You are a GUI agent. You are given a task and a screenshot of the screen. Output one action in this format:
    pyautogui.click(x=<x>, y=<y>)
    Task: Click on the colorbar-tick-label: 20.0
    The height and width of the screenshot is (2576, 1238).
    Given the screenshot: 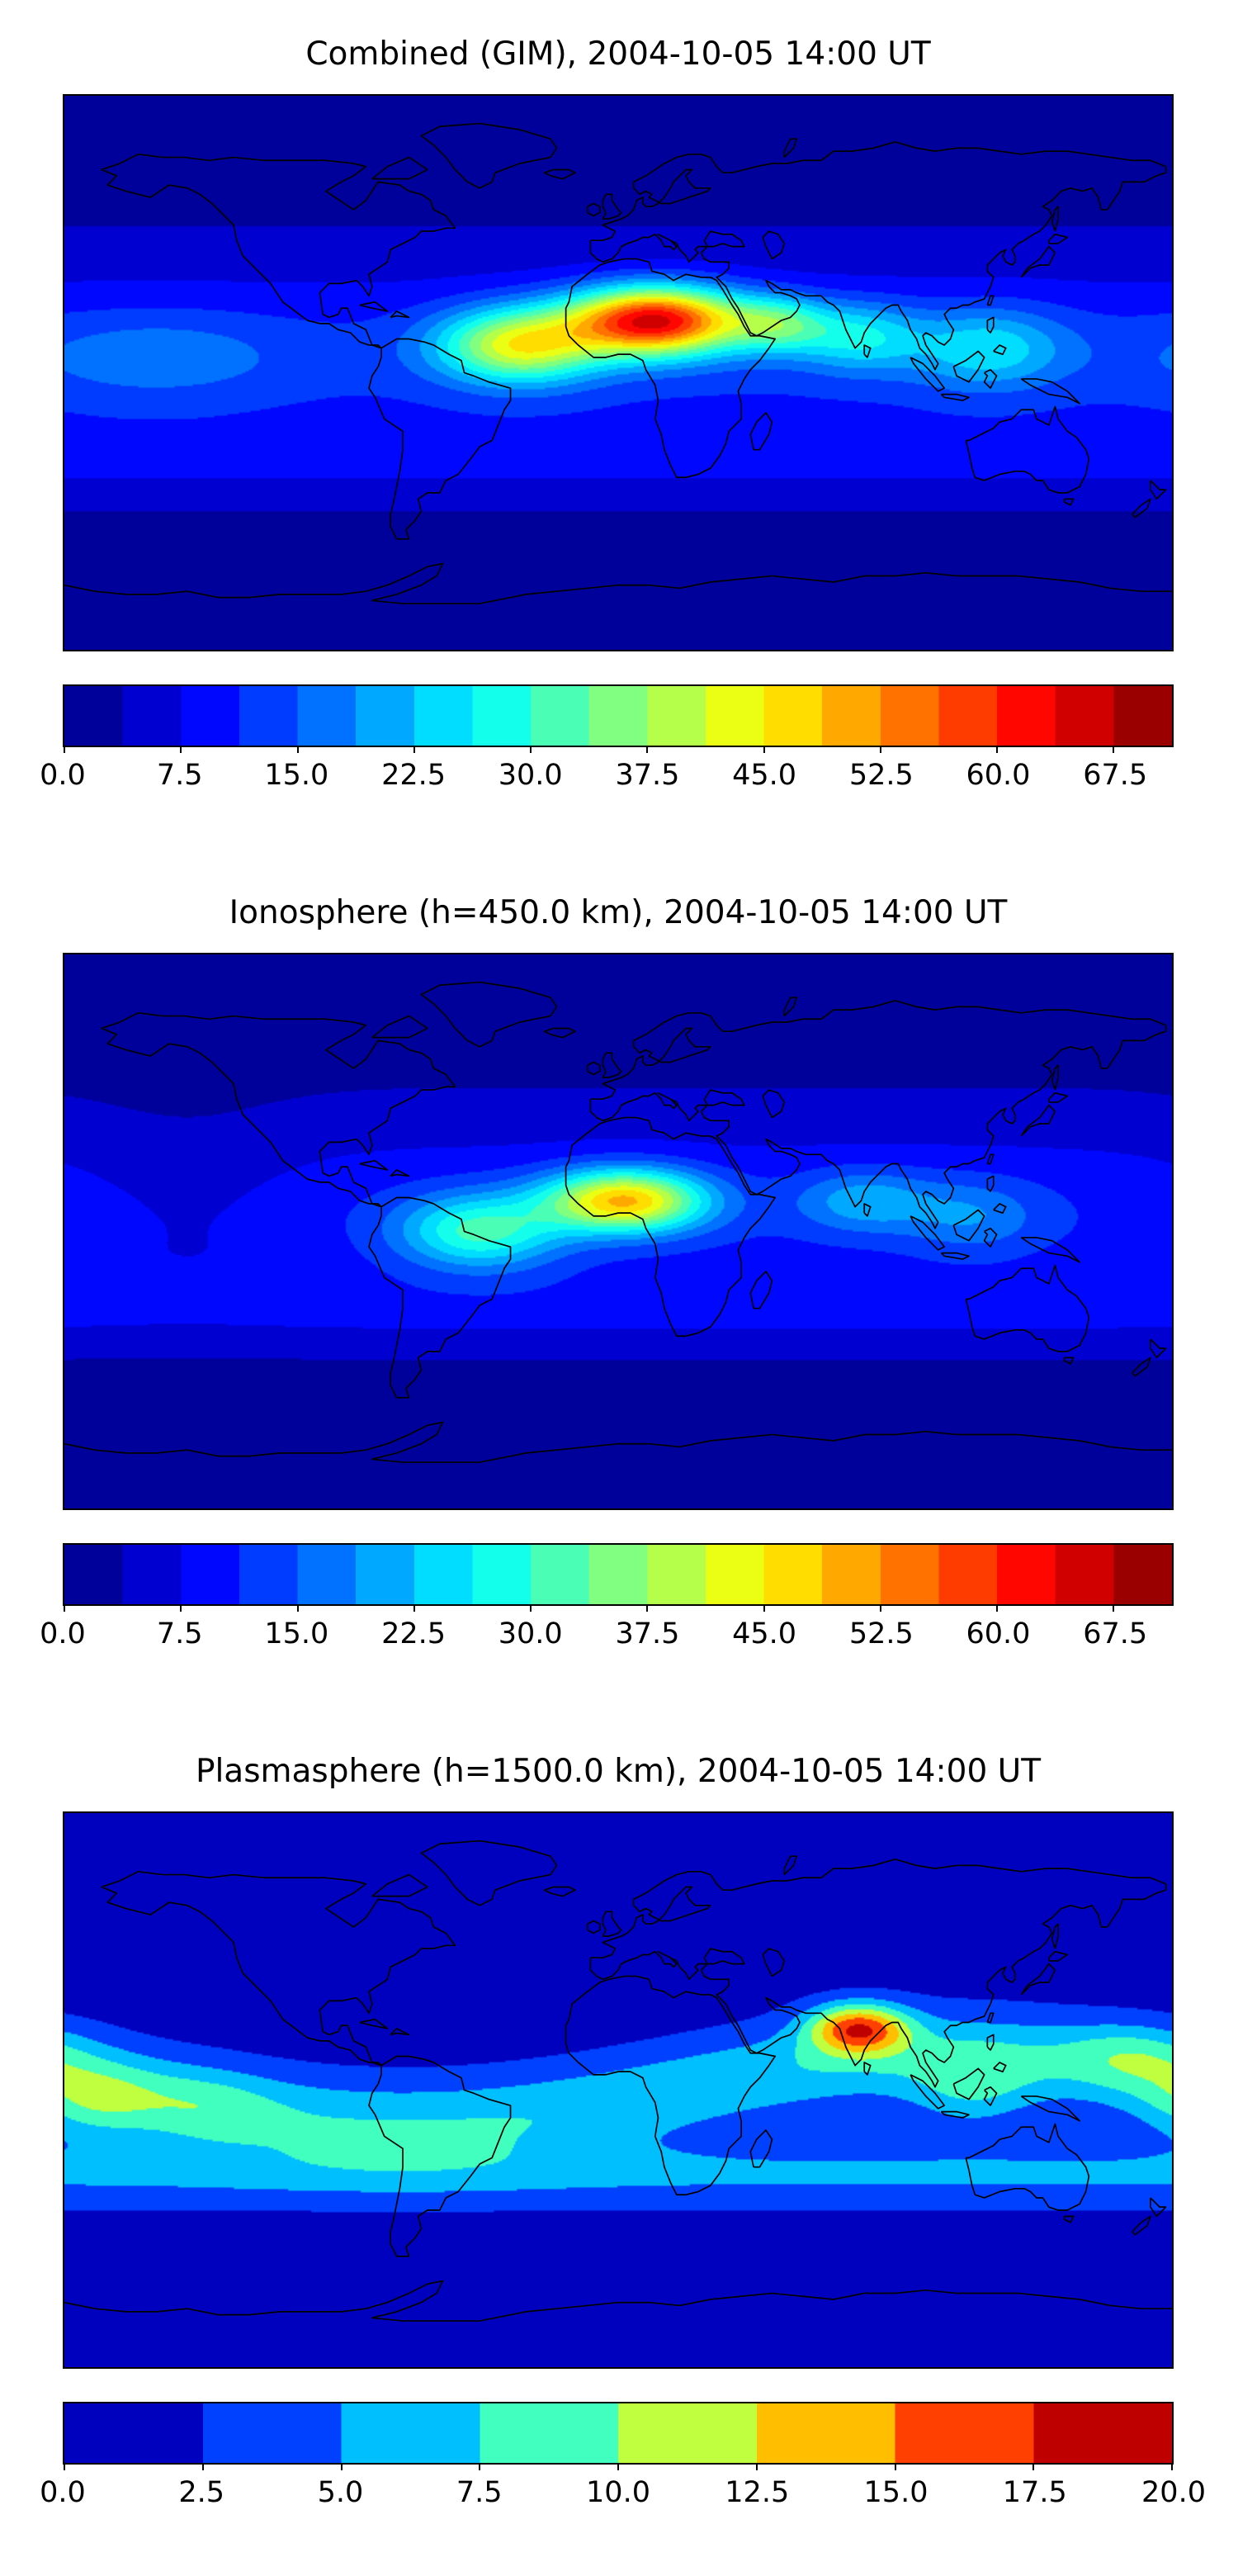 What is the action you would take?
    pyautogui.click(x=1173, y=2492)
    